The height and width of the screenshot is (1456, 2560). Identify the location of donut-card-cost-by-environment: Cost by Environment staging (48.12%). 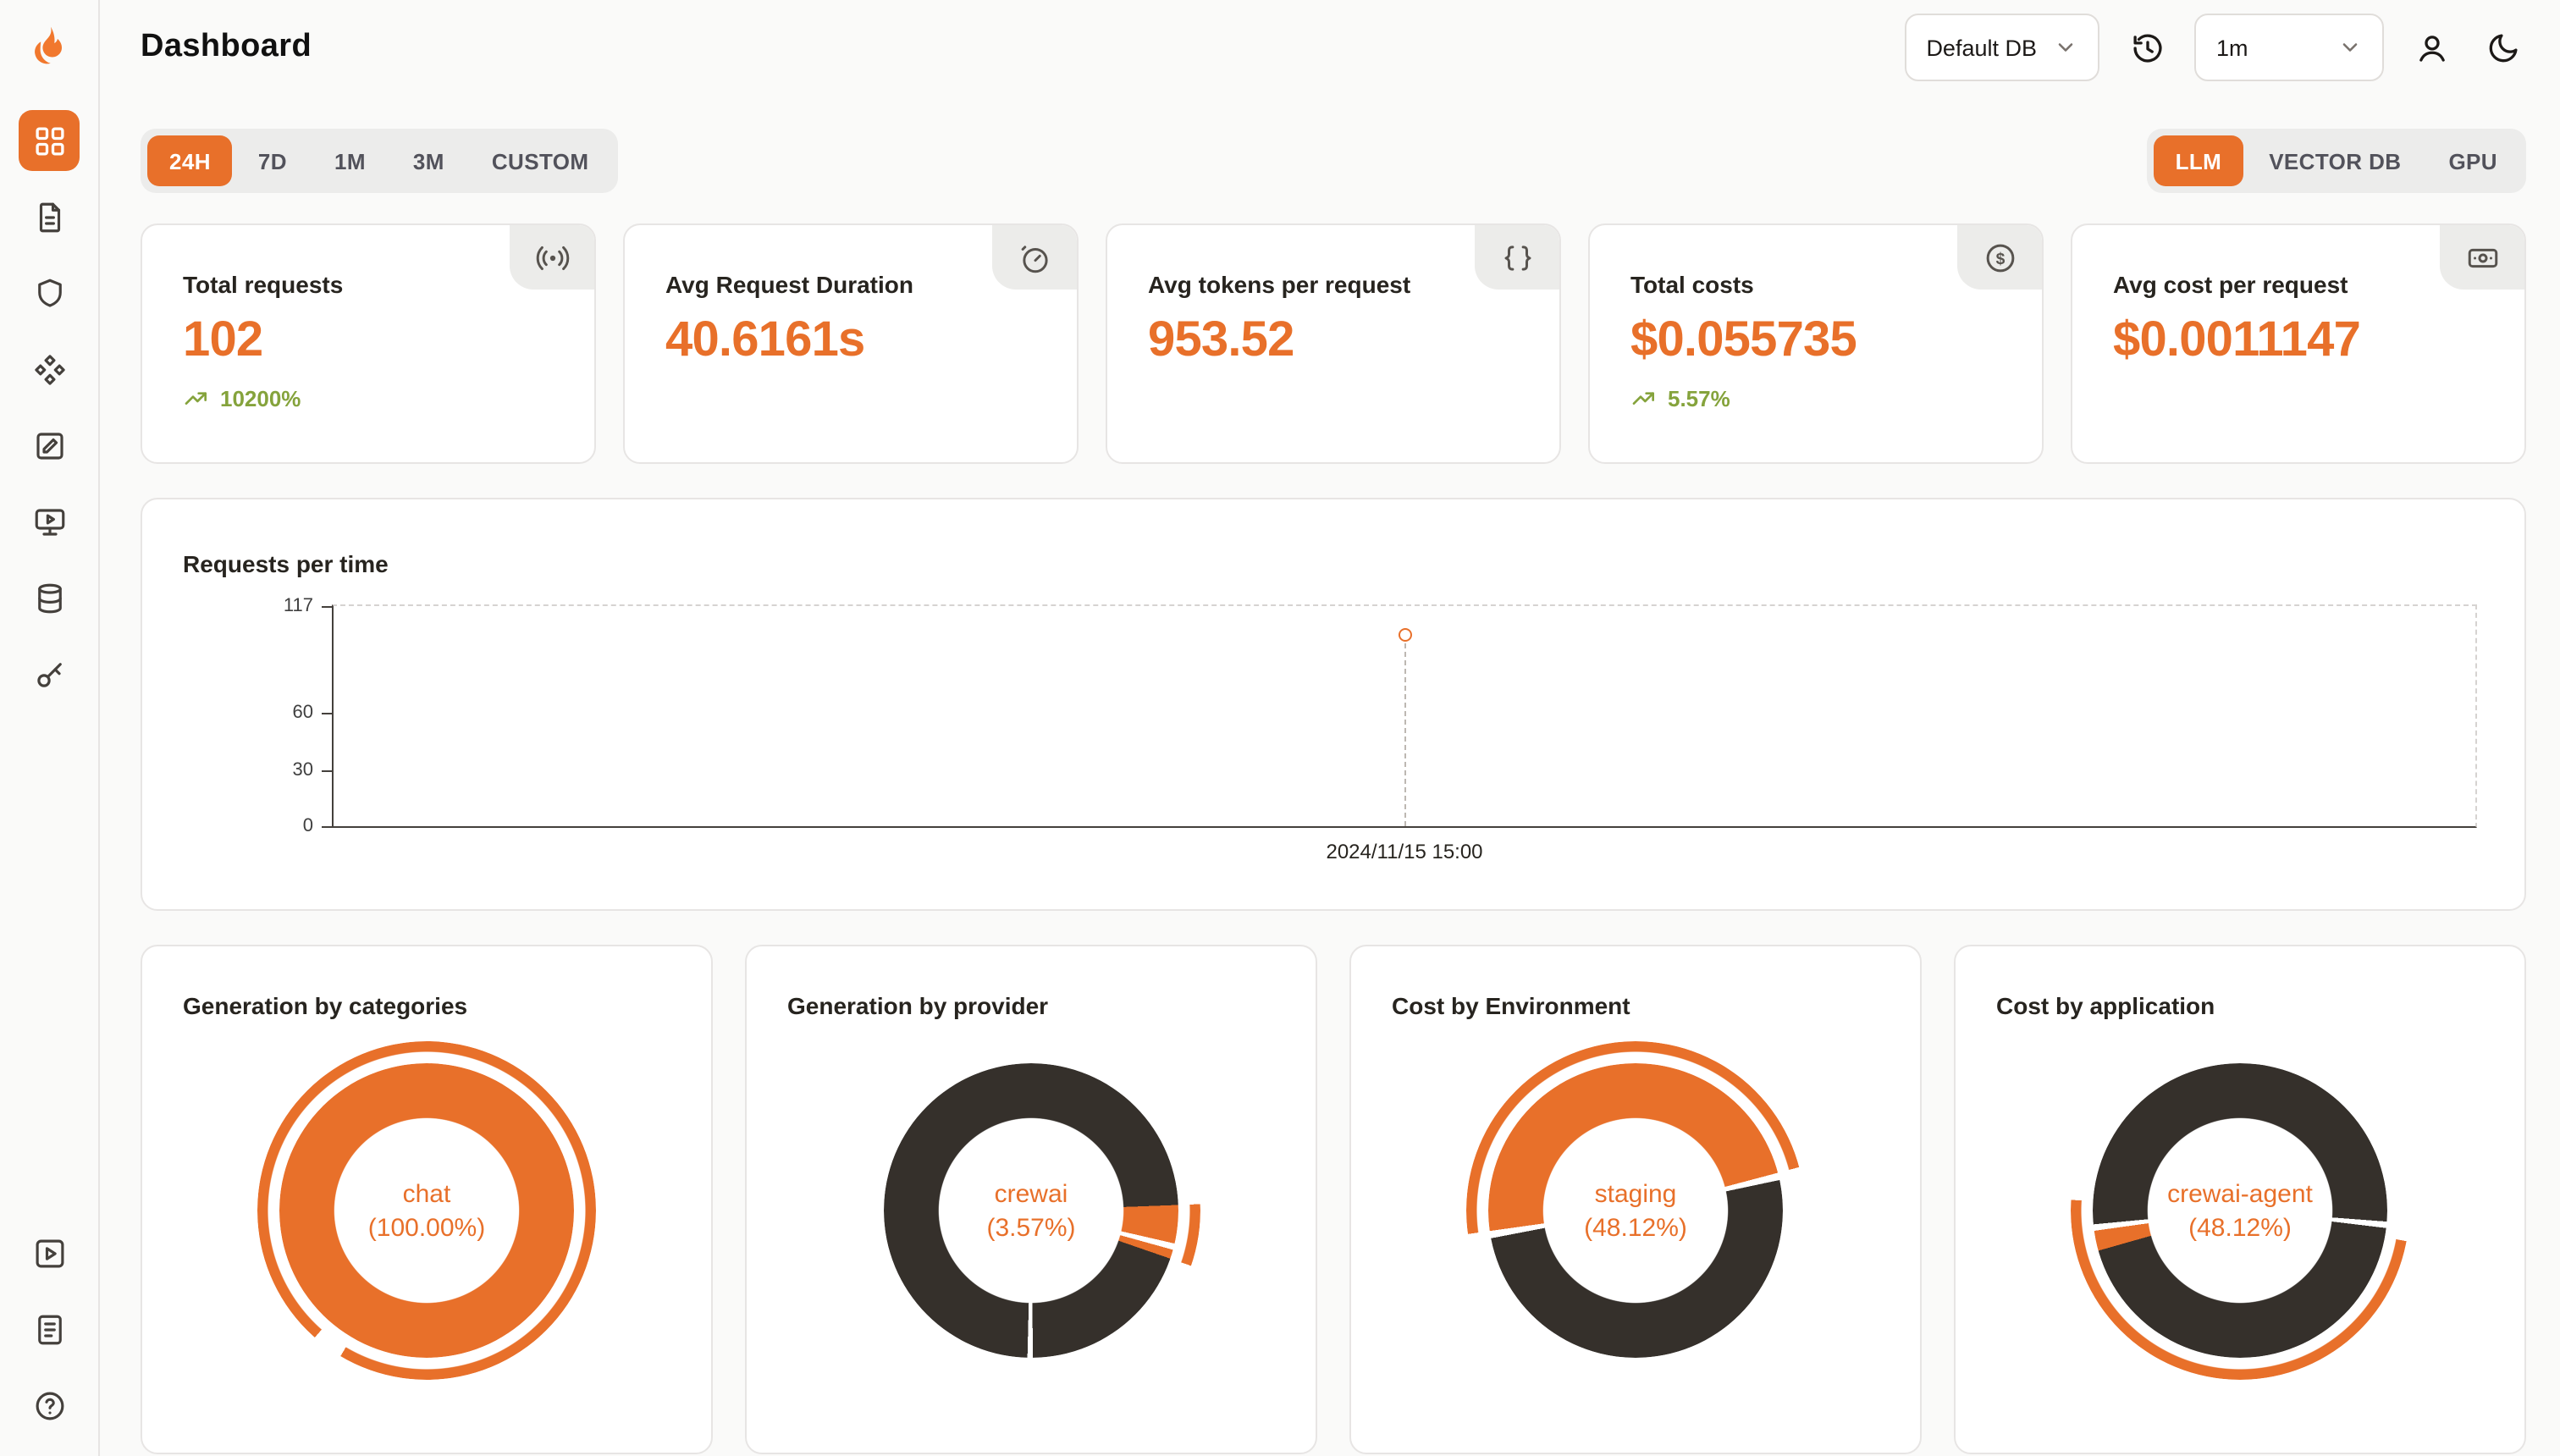
(1635, 1200).